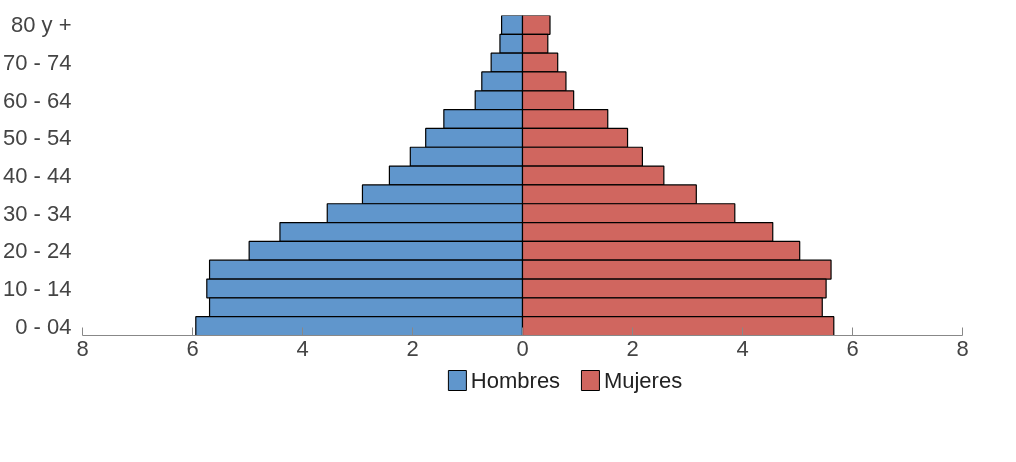 This screenshot has width=1016, height=462. Describe the element at coordinates (37, 63) in the screenshot. I see `y-tick-label: 70 - 74` at that location.